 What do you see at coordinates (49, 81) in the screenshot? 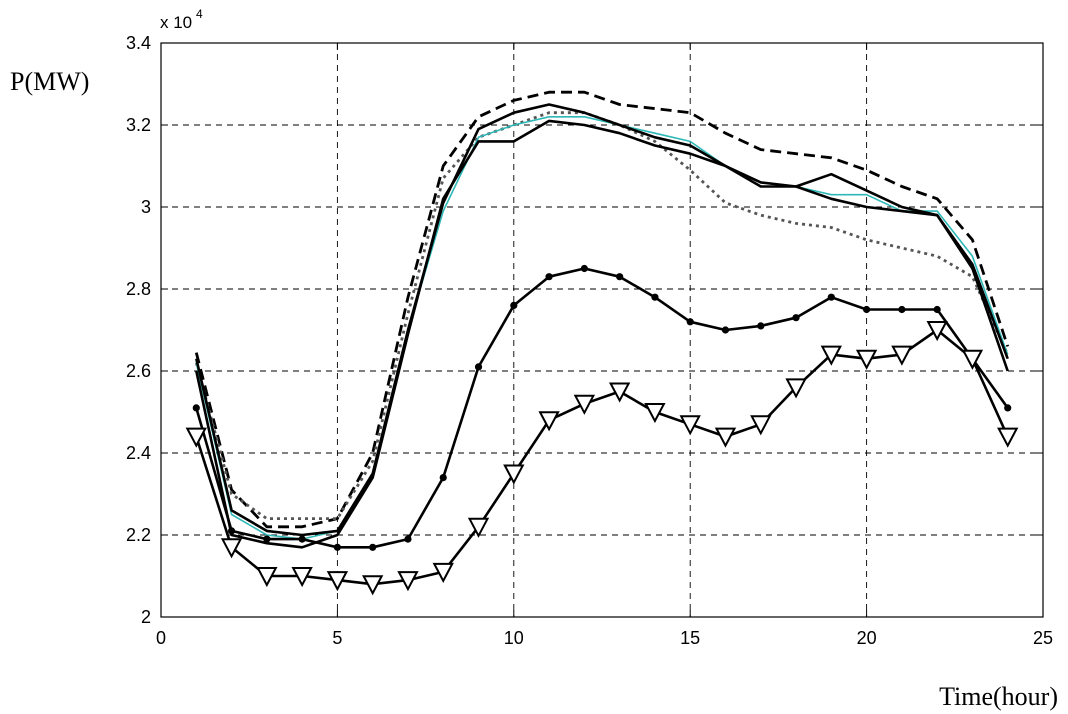
I see `y-axis-label: P(MW)` at bounding box center [49, 81].